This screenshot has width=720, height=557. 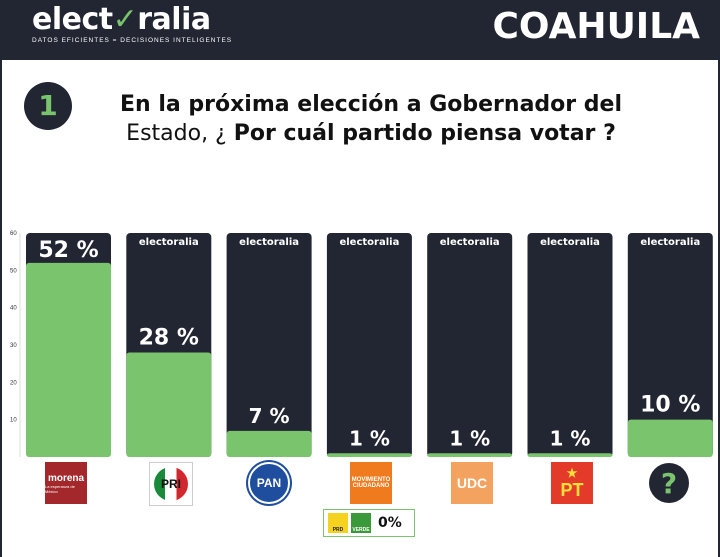 I want to click on question-number-badge: 1, so click(x=48, y=106).